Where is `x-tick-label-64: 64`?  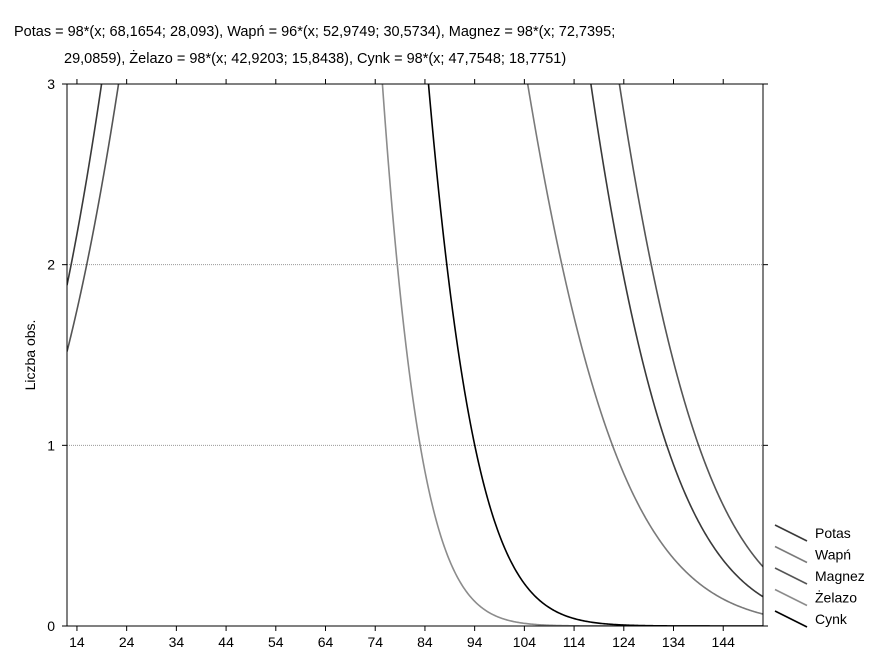
x-tick-label-64: 64 is located at coordinates (326, 642).